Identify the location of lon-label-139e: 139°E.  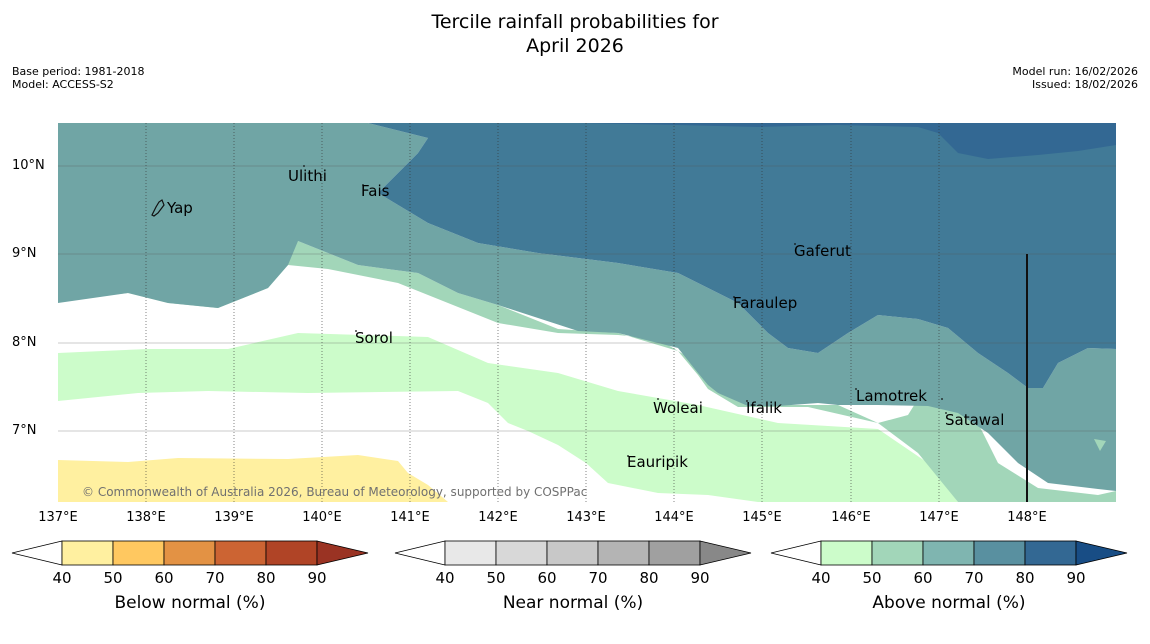
(234, 517).